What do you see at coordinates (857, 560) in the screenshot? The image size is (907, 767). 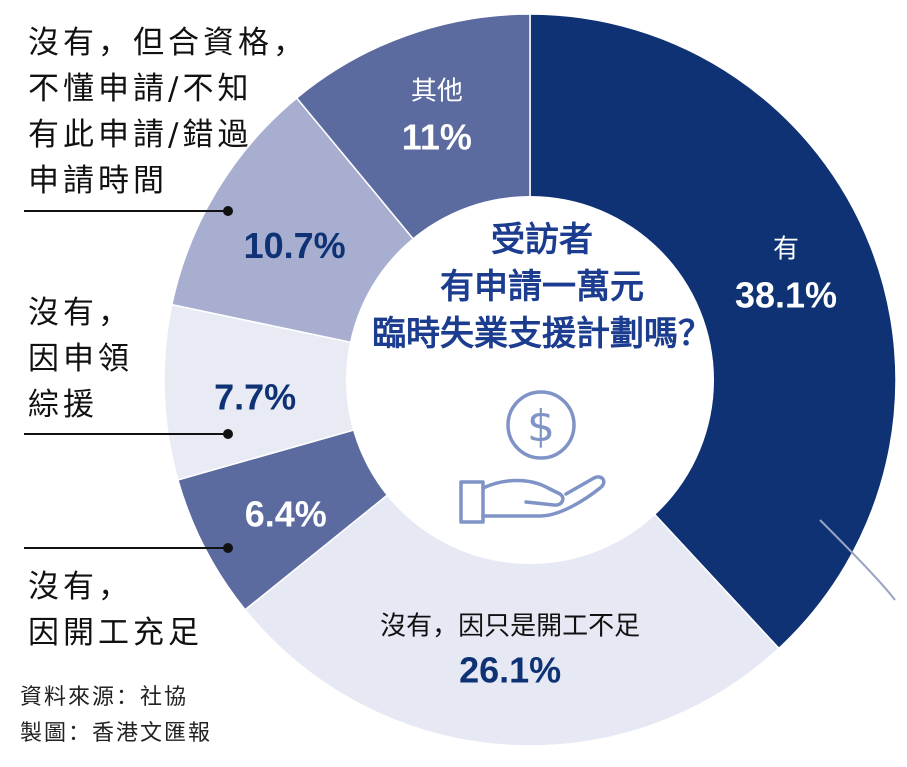 I see `decorative-outer-arc` at bounding box center [857, 560].